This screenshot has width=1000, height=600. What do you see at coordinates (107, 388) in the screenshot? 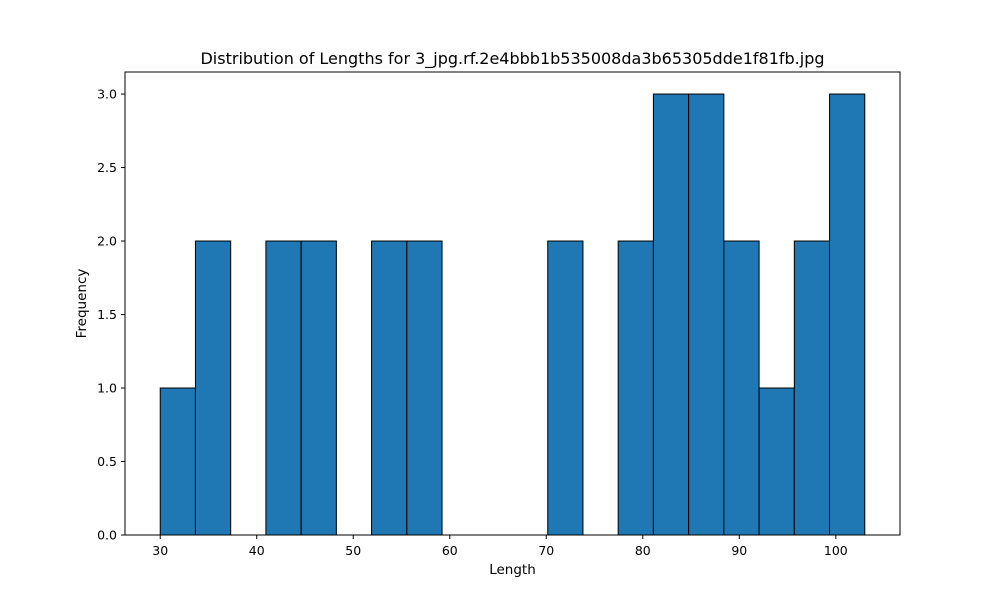
I see `y-tick-label: 1.0` at bounding box center [107, 388].